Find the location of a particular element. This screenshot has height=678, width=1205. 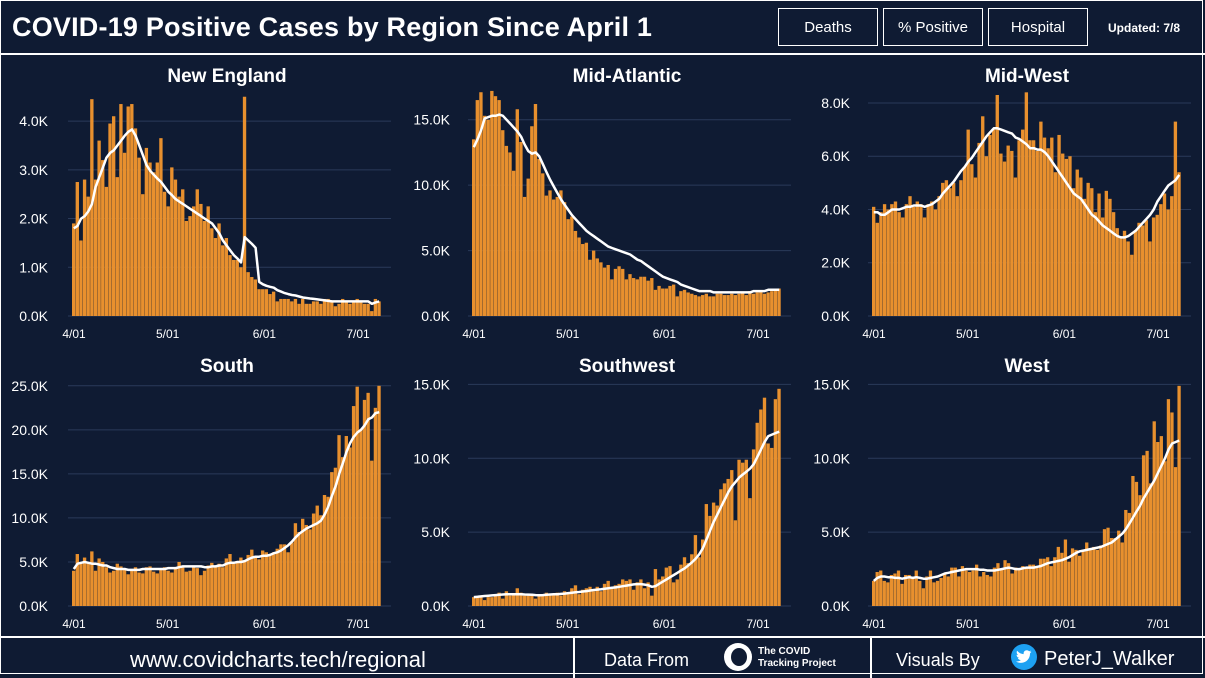

site-url-link: www.covidcharts.tech/regional is located at coordinates (278, 659).